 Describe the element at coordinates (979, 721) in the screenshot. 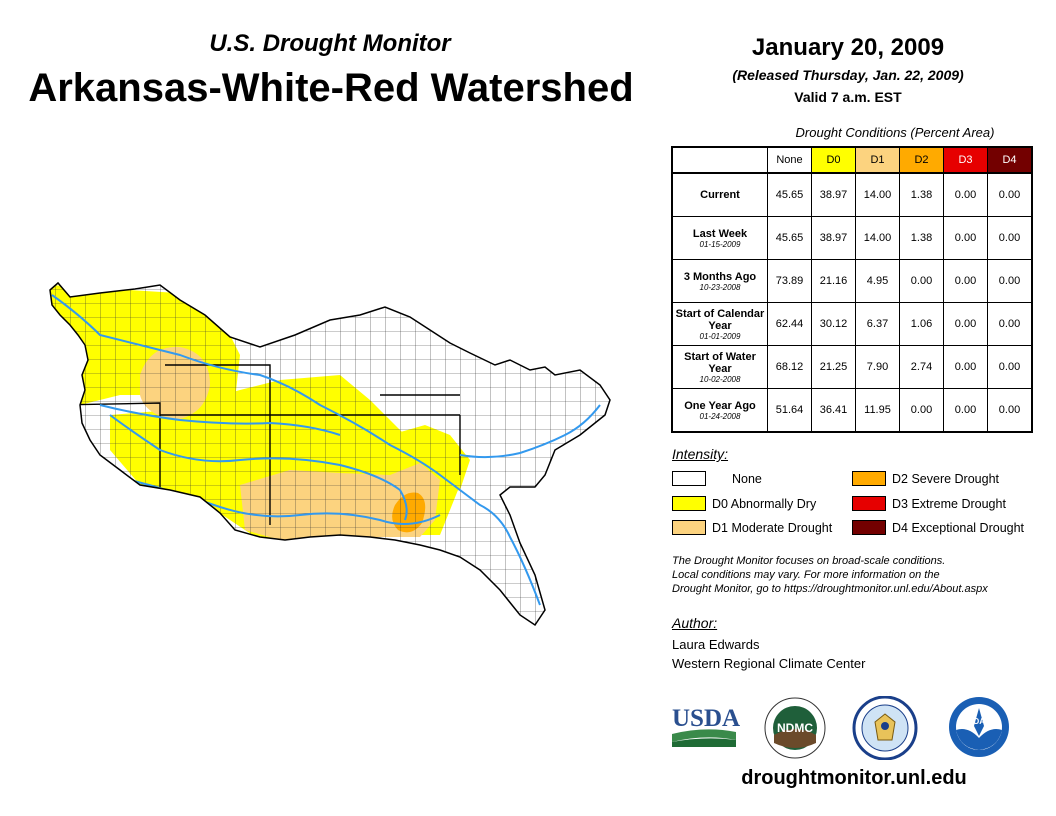

I see `noaa-logo-text: NOAA` at that location.